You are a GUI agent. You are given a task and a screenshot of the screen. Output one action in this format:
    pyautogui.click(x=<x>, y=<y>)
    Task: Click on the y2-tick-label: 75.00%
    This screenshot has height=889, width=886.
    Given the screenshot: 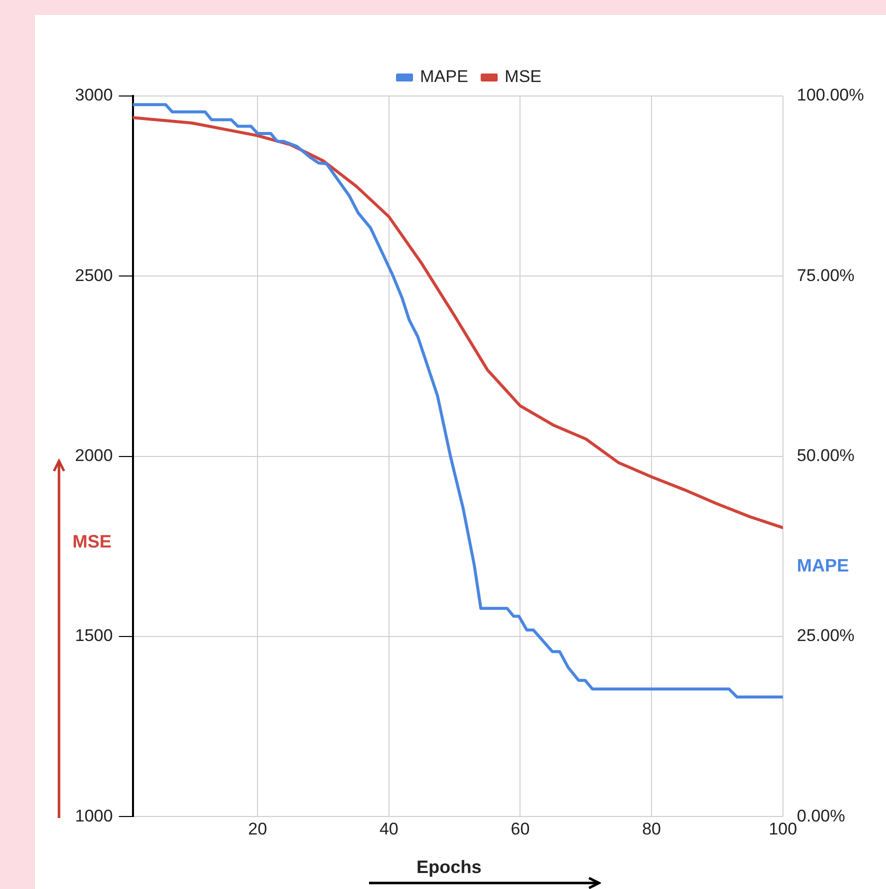 What is the action you would take?
    pyautogui.click(x=825, y=275)
    